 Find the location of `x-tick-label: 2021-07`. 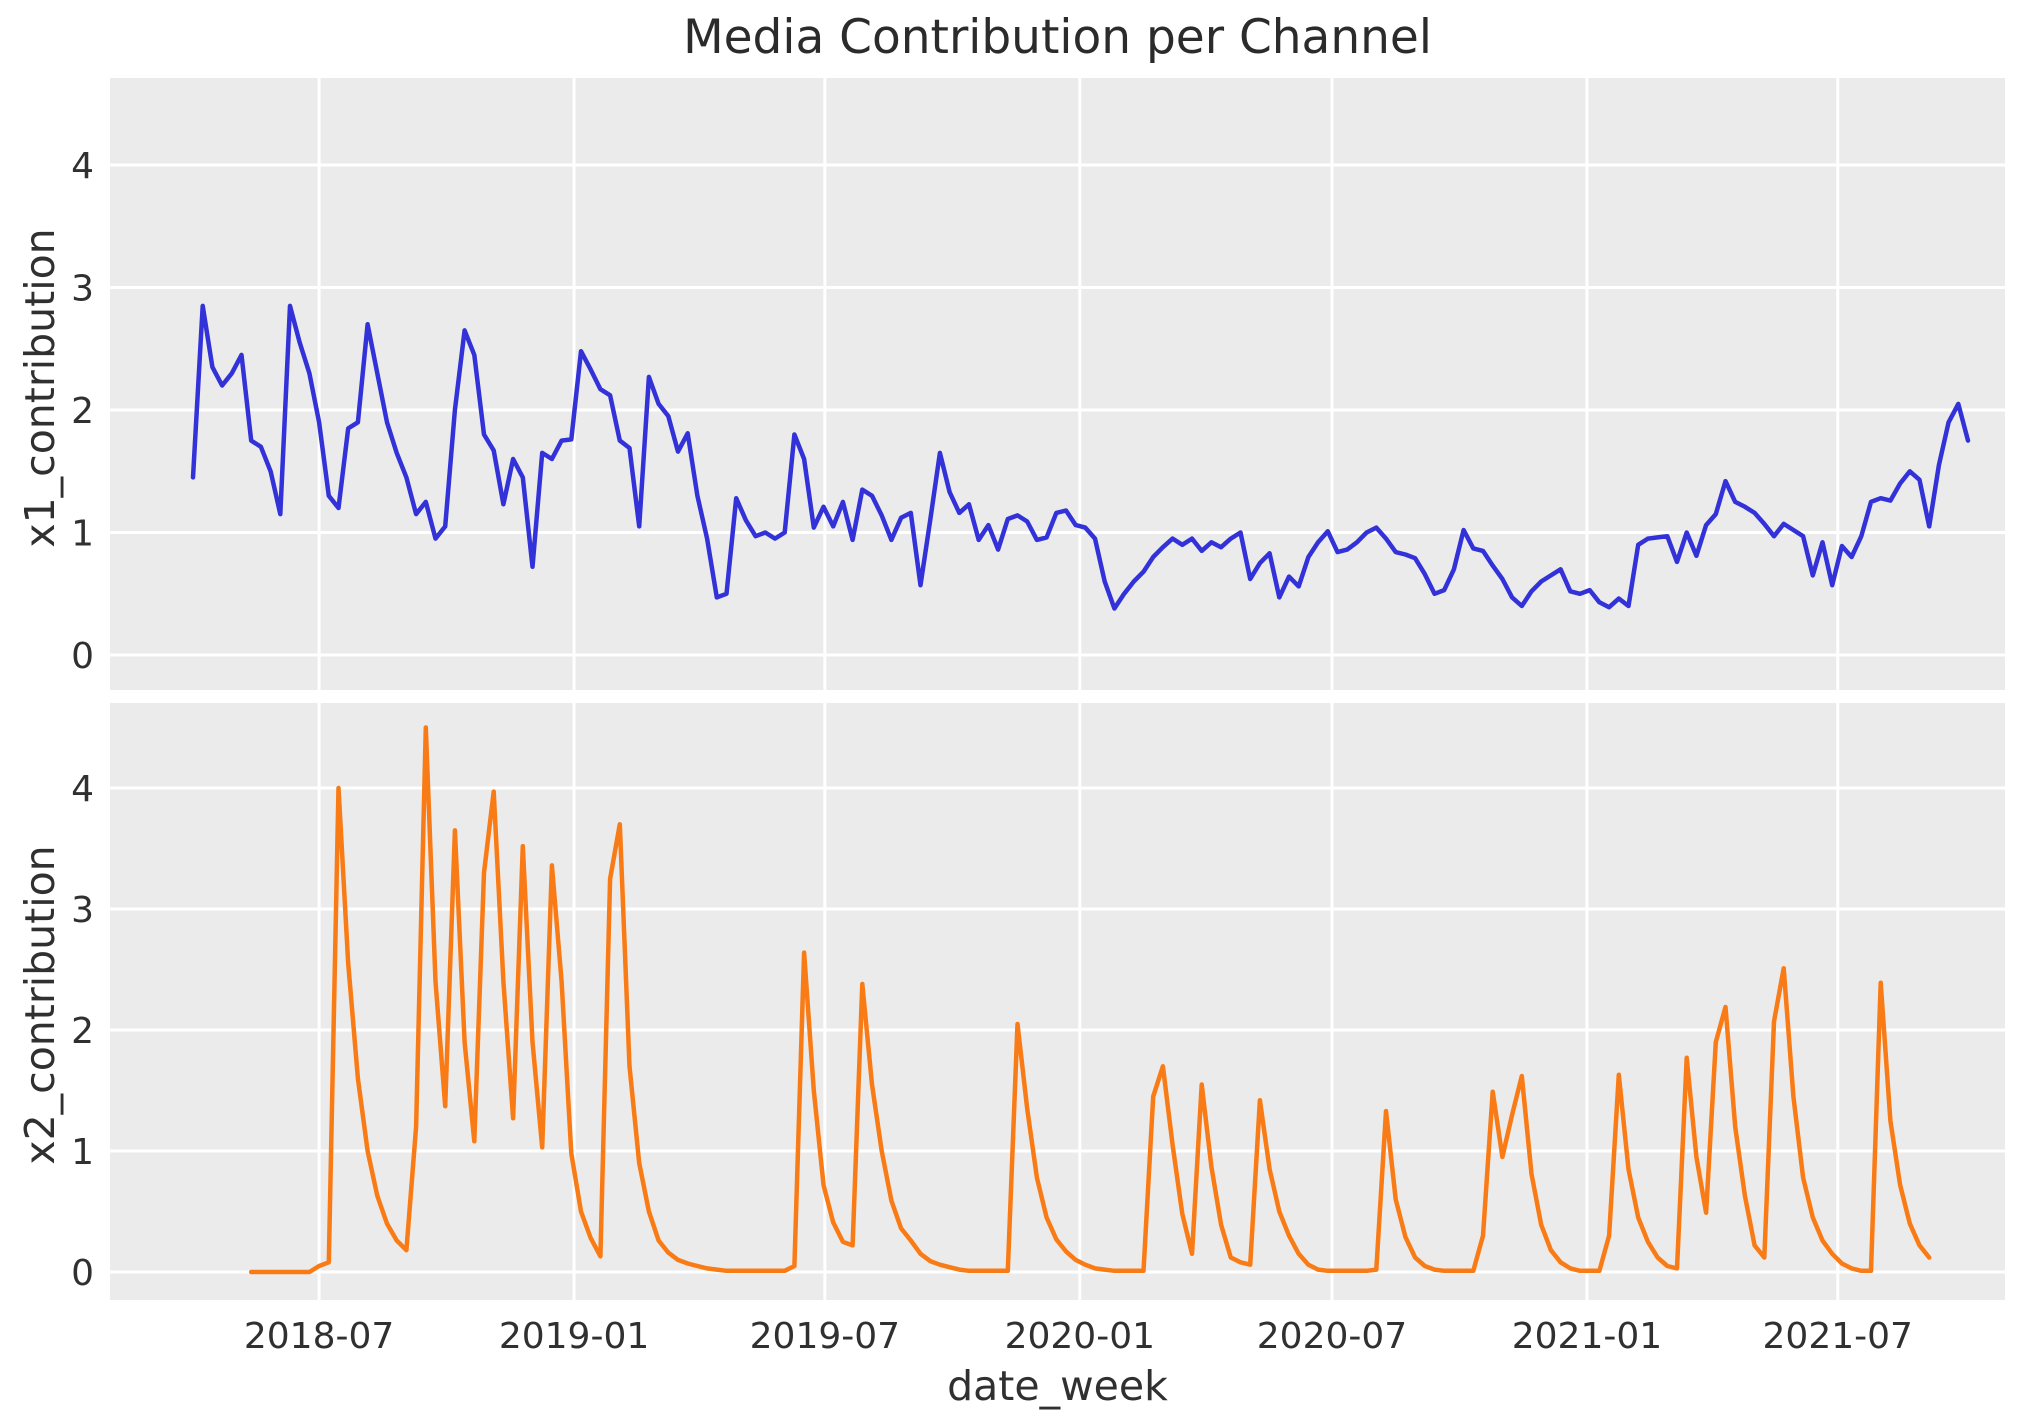

x-tick-label: 2021-07 is located at coordinates (1838, 1336).